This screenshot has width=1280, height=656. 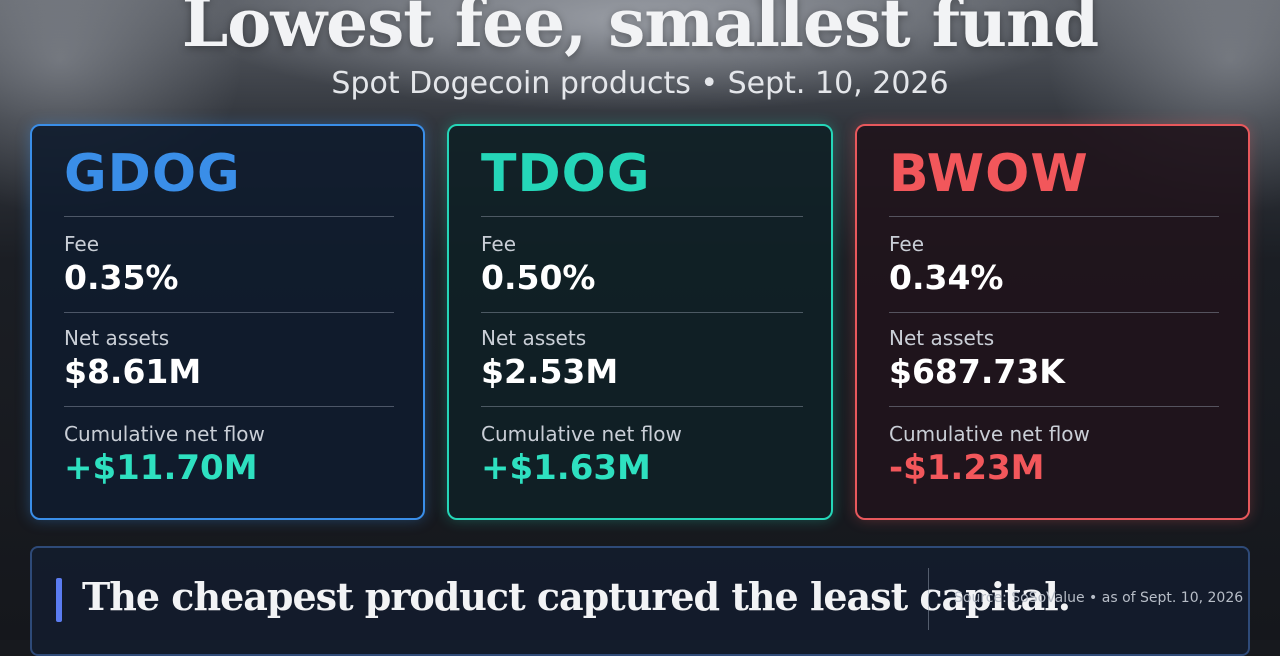 What do you see at coordinates (566, 468) in the screenshot?
I see `net-flow-value: +$1.63M` at bounding box center [566, 468].